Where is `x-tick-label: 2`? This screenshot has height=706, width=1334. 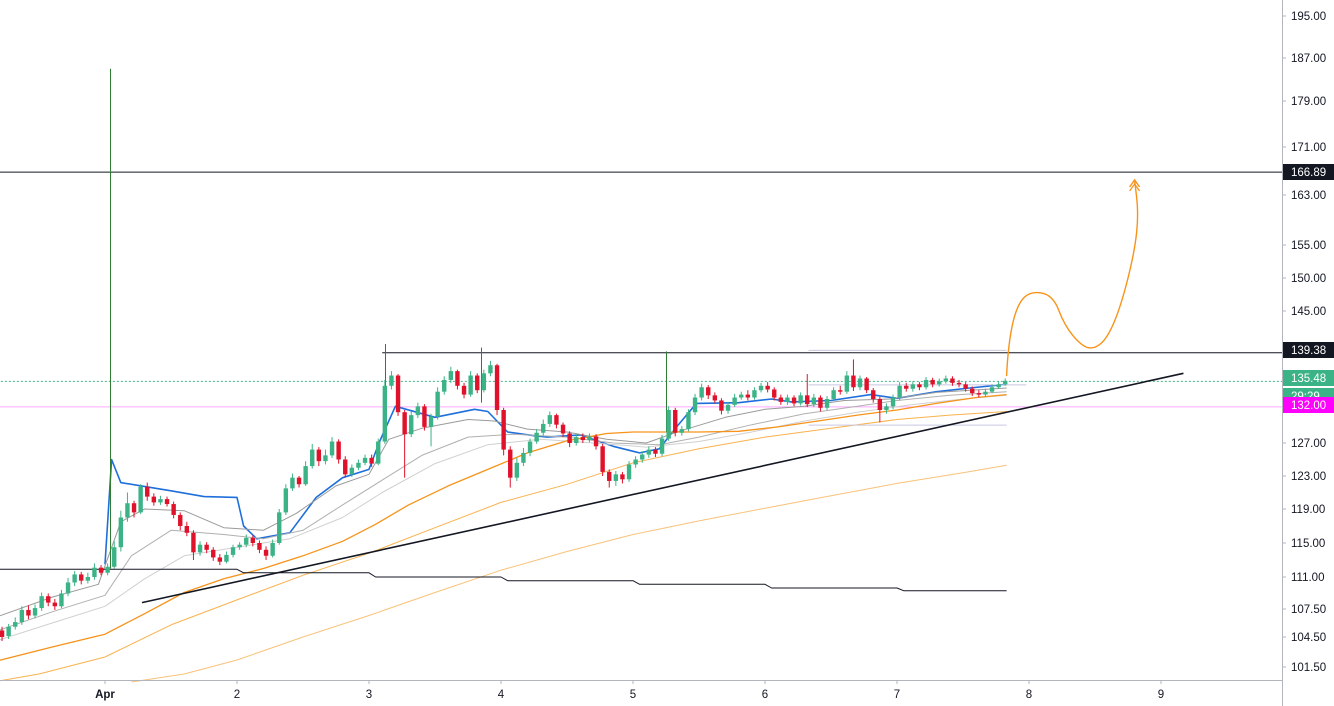 x-tick-label: 2 is located at coordinates (237, 695).